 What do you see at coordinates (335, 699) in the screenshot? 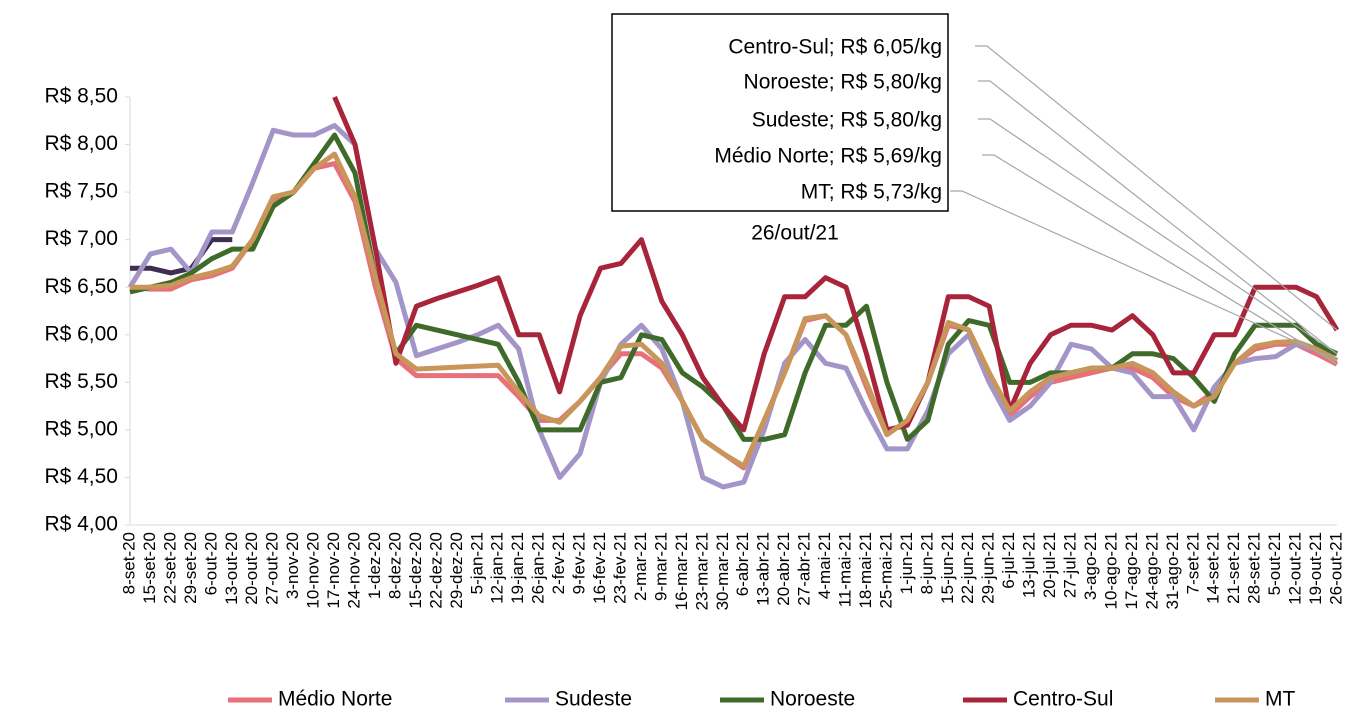
I see `legend-label: Médio Norte` at bounding box center [335, 699].